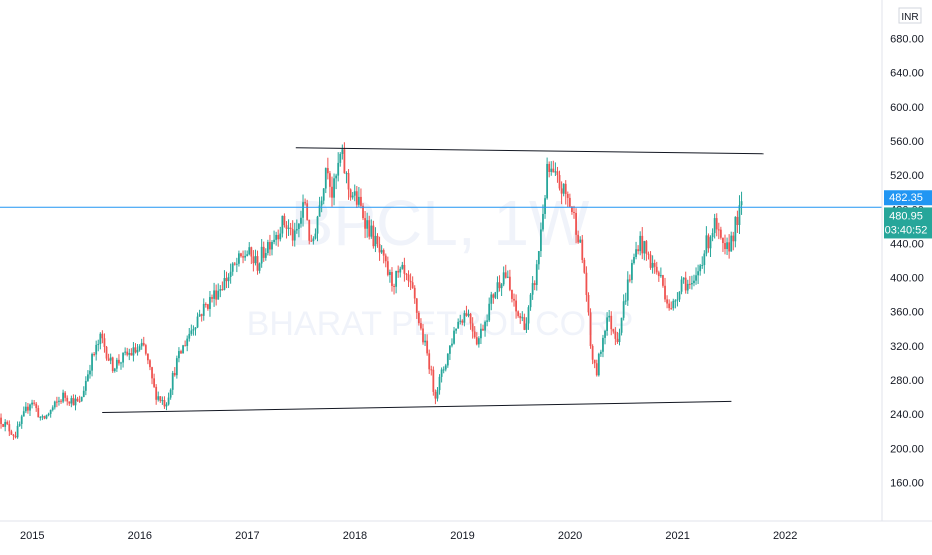 The height and width of the screenshot is (555, 932). What do you see at coordinates (247, 536) in the screenshot?
I see `x-tick-label: 2017` at bounding box center [247, 536].